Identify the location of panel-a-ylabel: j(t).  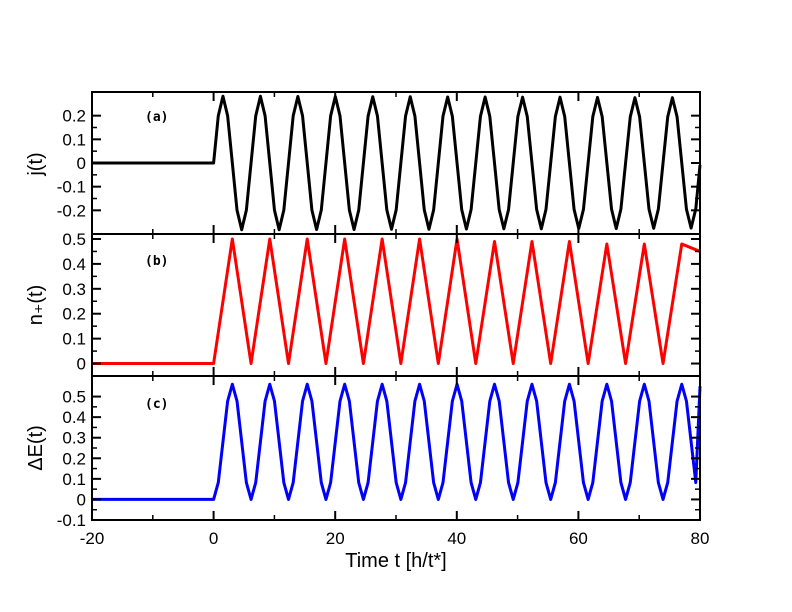
(36, 164).